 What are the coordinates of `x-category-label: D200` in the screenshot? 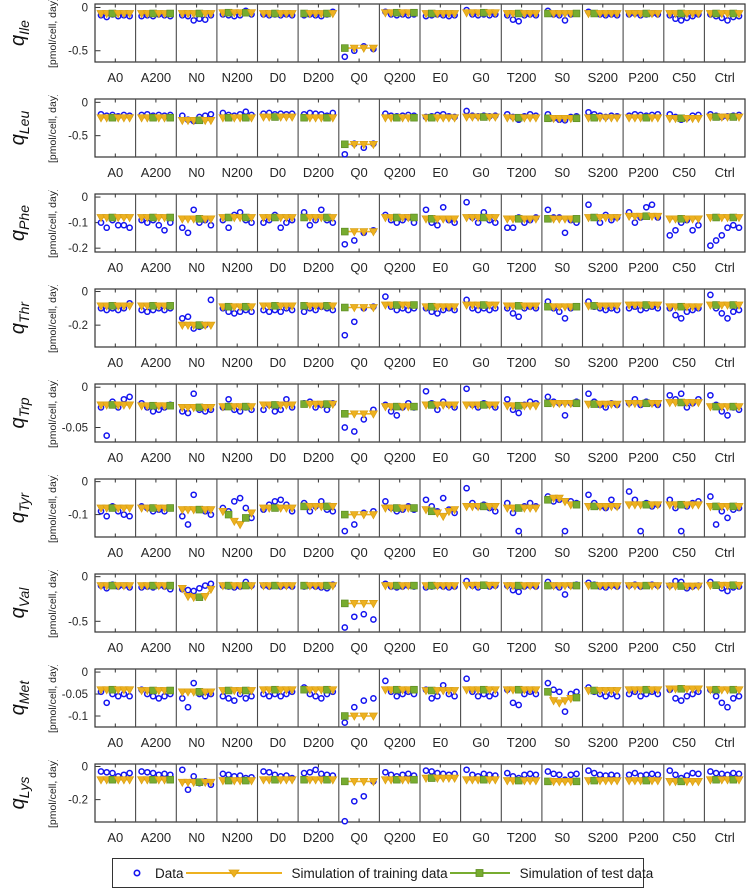 It's located at (318, 742).